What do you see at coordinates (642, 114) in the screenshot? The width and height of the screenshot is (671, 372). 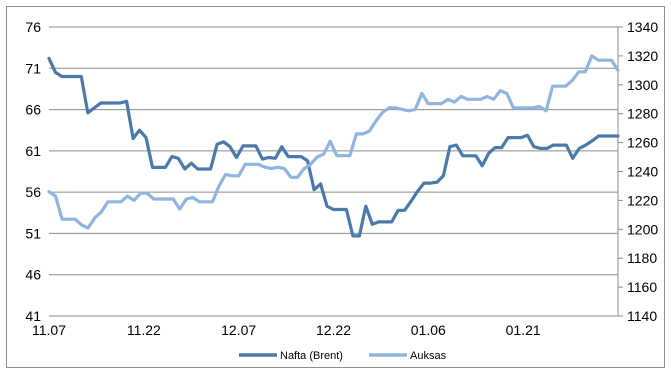 I see `right-tick-label: 1280` at bounding box center [642, 114].